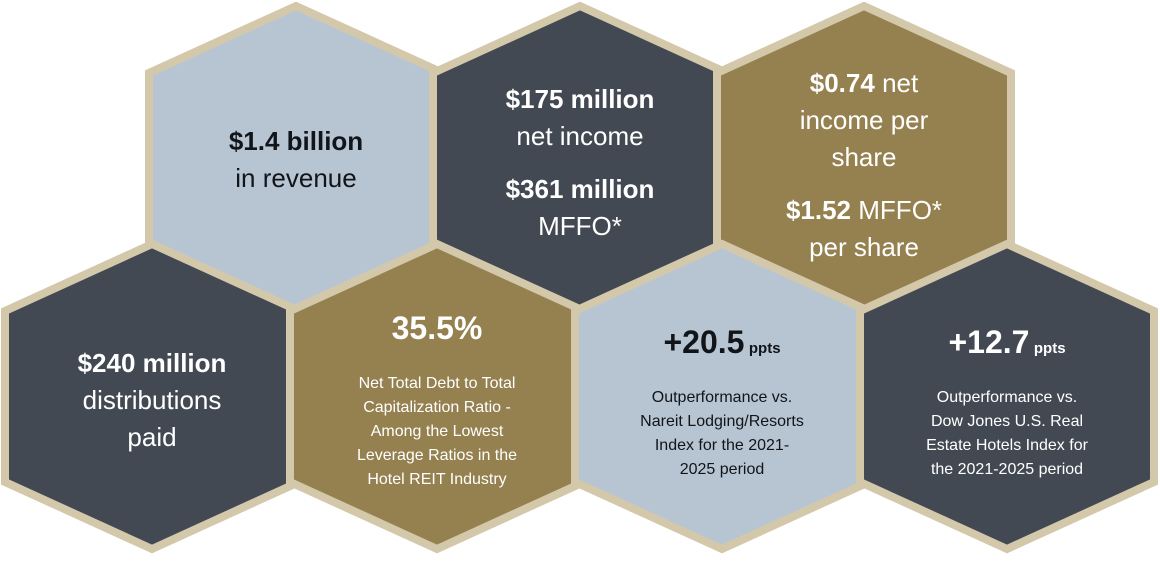 This screenshot has height=562, width=1160. What do you see at coordinates (296, 178) in the screenshot?
I see `revenue-label: in revenue` at bounding box center [296, 178].